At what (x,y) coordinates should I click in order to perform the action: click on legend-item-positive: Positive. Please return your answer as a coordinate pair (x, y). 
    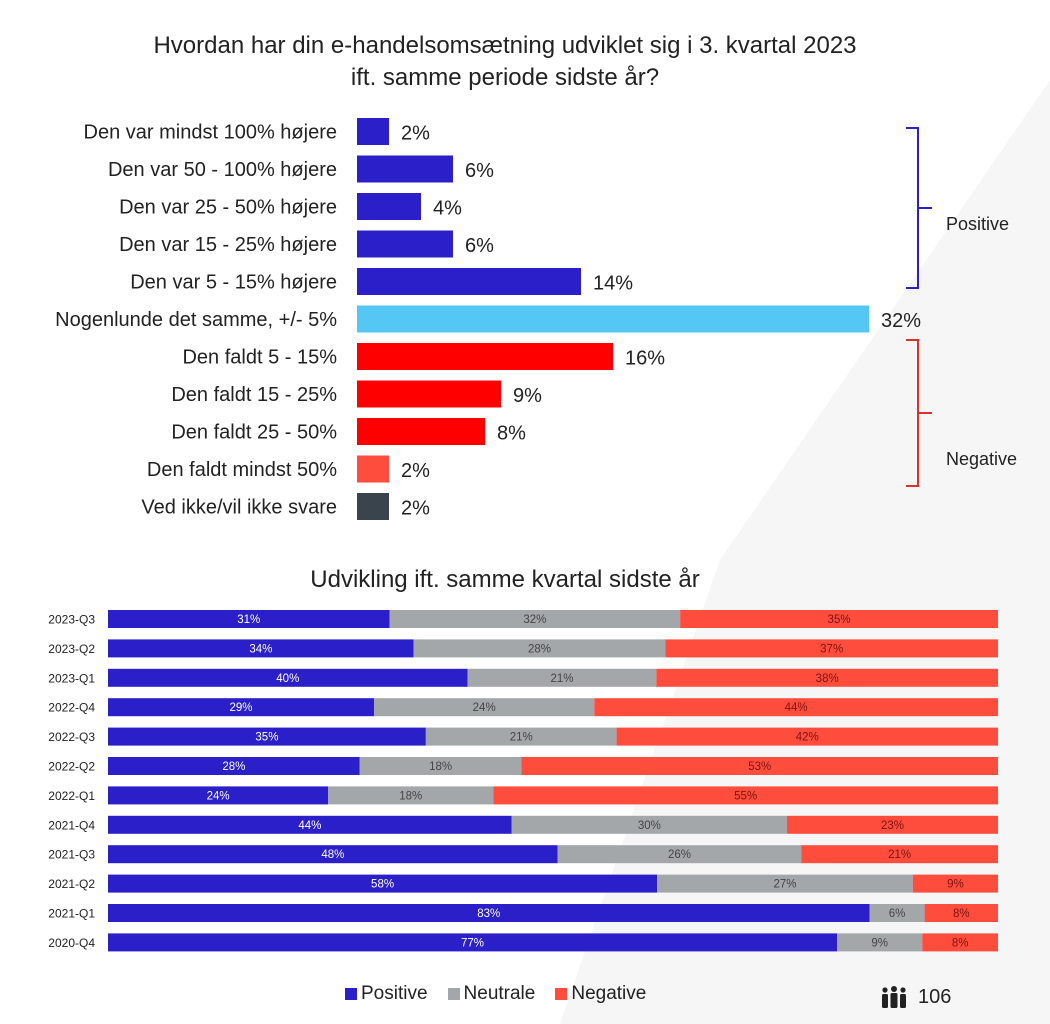
    Looking at the image, I should click on (386, 994).